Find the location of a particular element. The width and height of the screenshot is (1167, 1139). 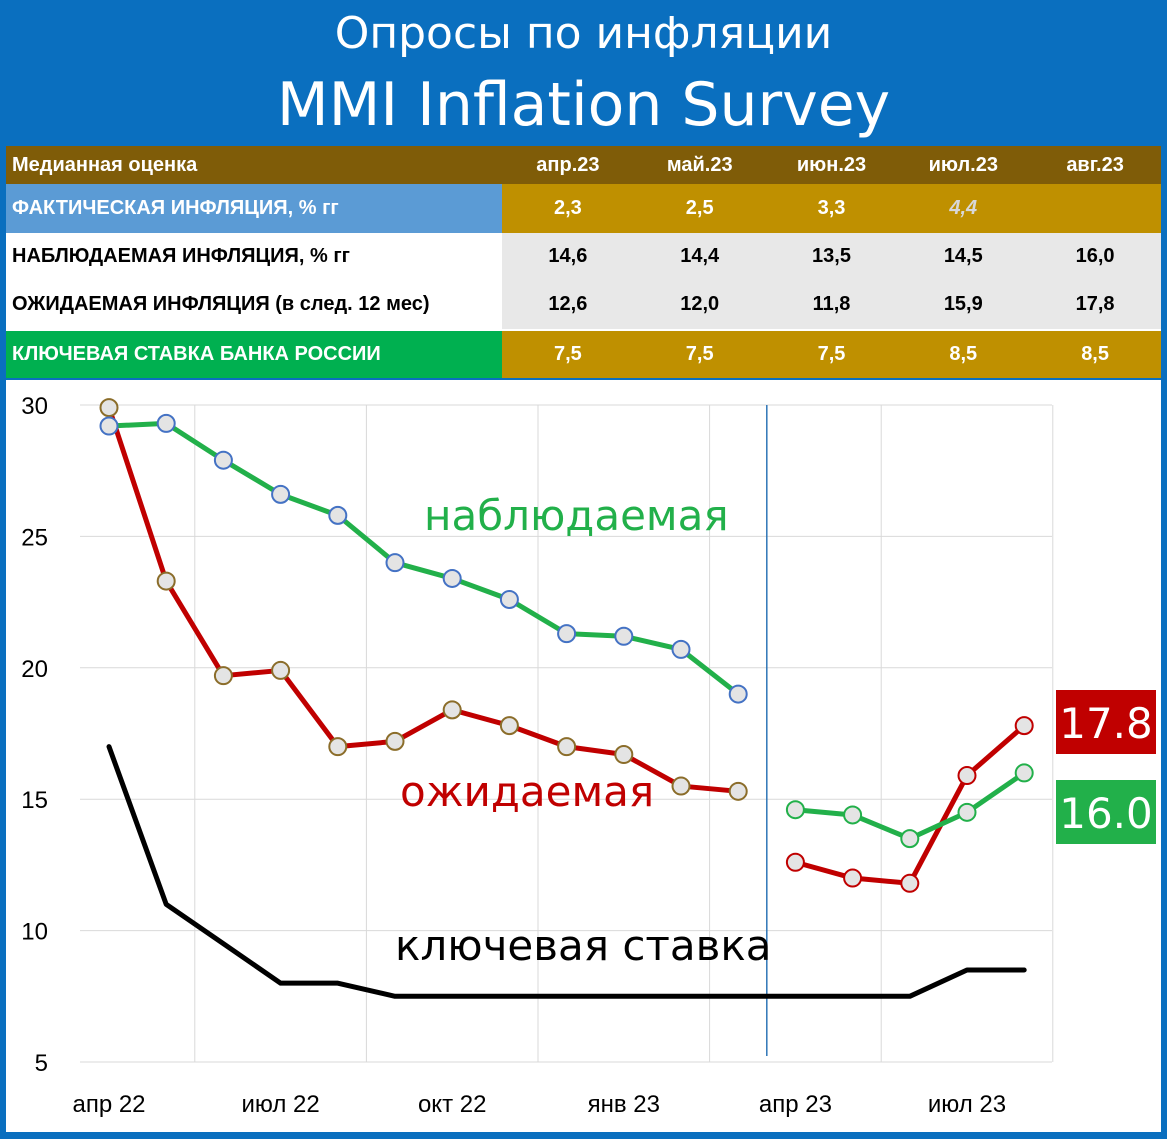

table-cell: 15,9 is located at coordinates (963, 306).